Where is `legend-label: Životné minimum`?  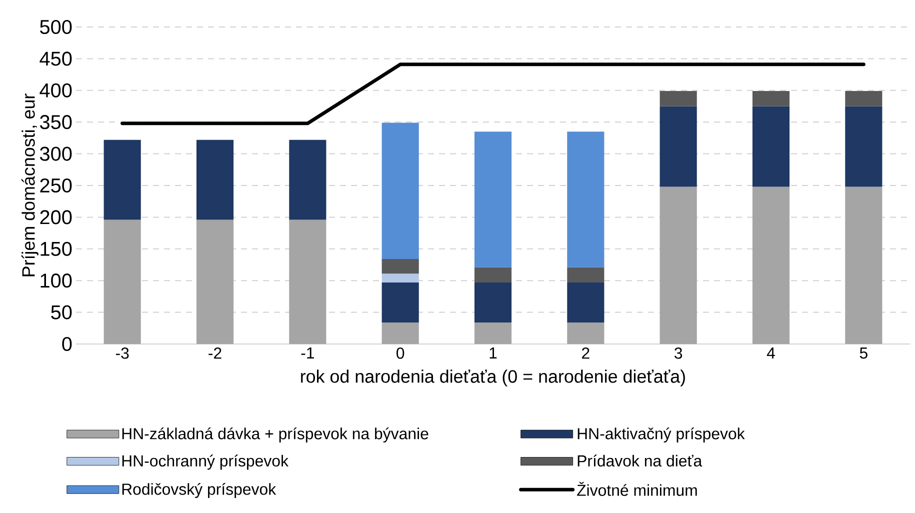 legend-label: Životné minimum is located at coordinates (637, 489).